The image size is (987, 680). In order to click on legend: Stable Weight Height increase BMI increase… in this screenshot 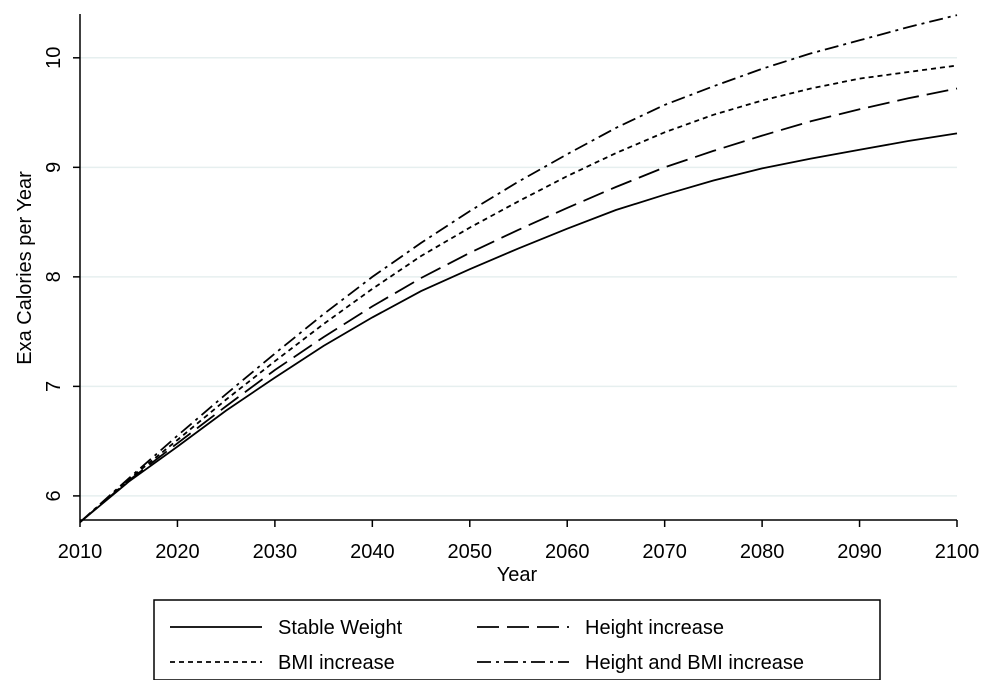, I will do `click(517, 639)`.